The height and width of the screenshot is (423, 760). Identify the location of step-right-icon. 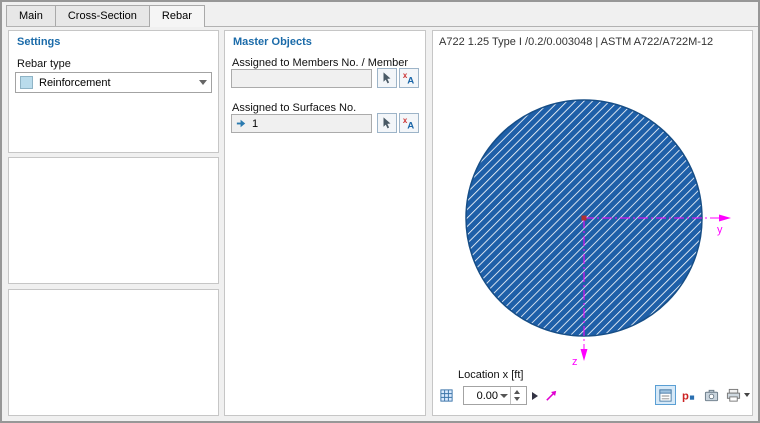
(535, 396).